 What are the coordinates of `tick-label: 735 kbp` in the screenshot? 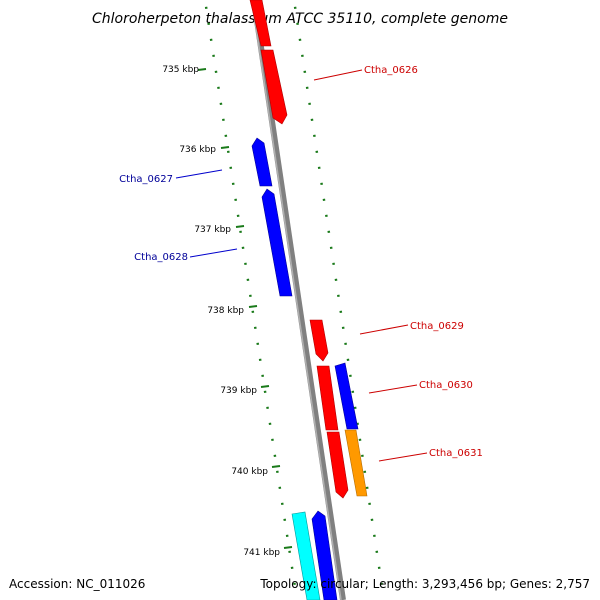 It's located at (180, 70).